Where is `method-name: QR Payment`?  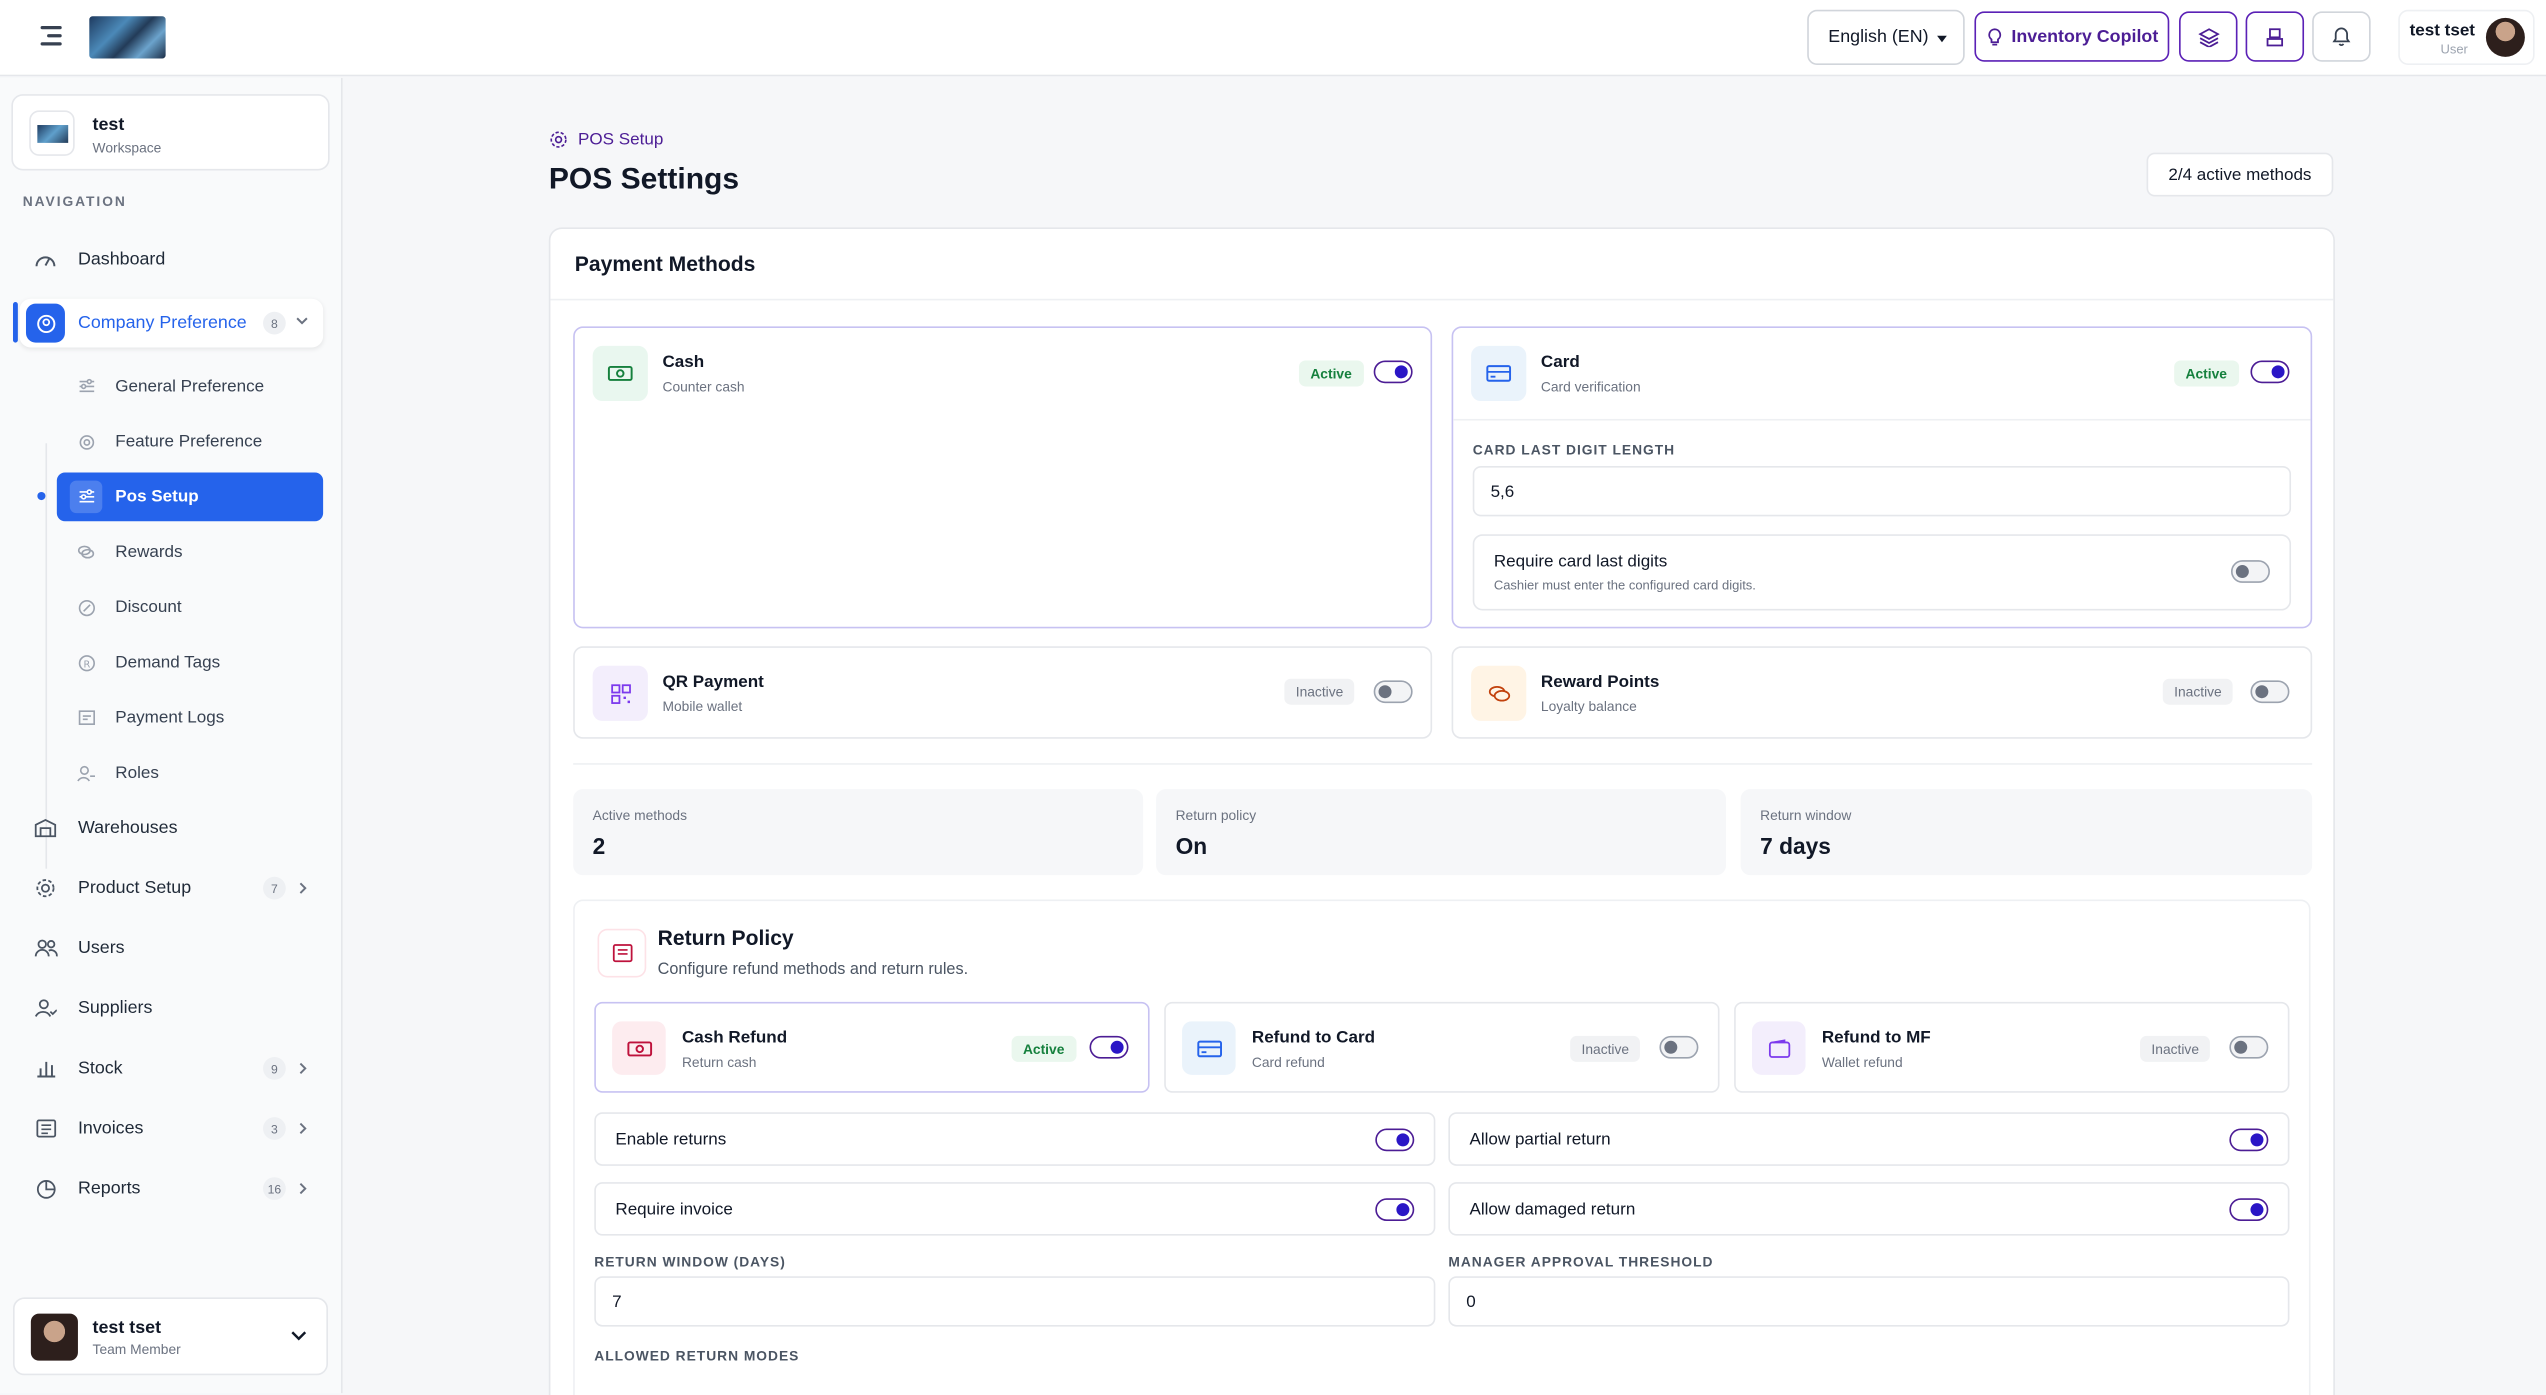
method-name: QR Payment is located at coordinates (713, 682).